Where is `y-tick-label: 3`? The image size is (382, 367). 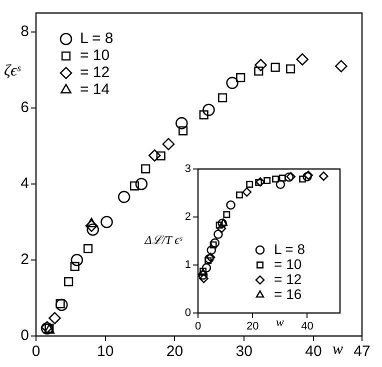
y-tick-label: 3 is located at coordinates (187, 169).